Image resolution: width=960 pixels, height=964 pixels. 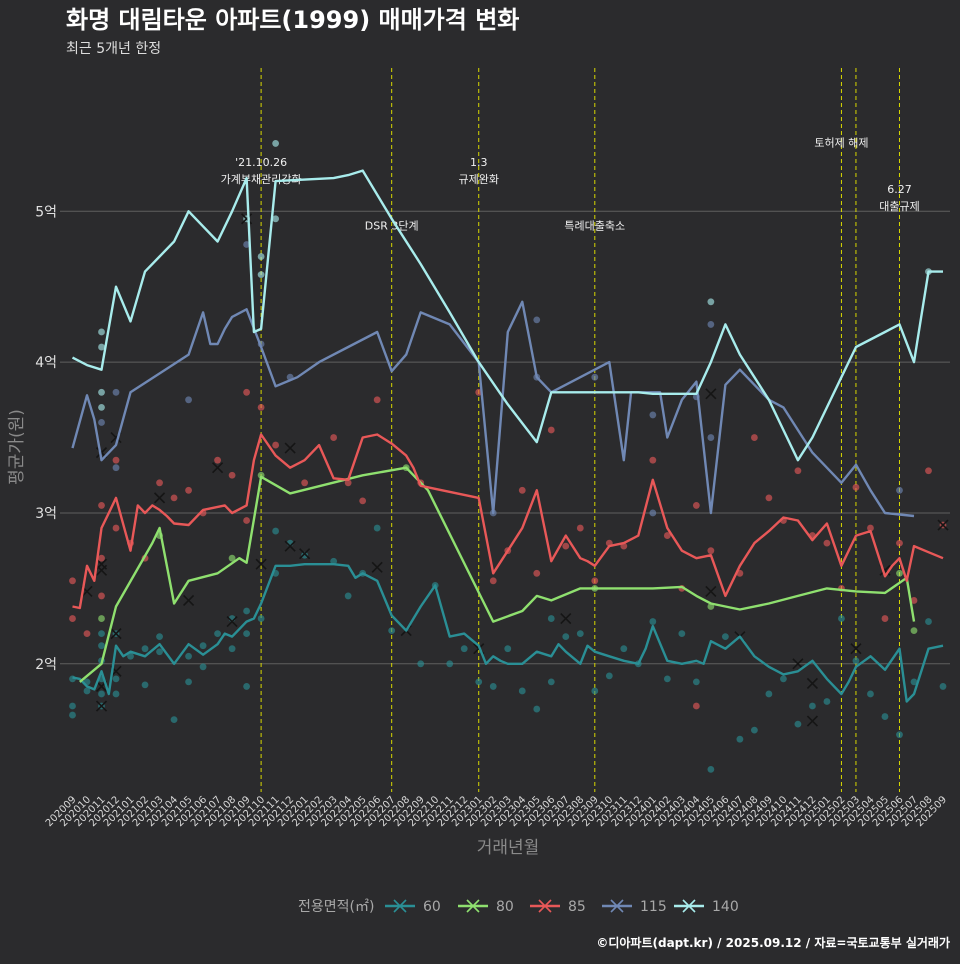 What do you see at coordinates (46, 438) in the screenshot?
I see `y-axis: 2억 3억 4억 5억` at bounding box center [46, 438].